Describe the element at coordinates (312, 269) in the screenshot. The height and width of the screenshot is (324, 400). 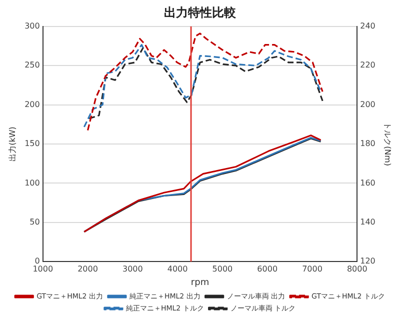
I see `x-tick-label: 7000` at that location.